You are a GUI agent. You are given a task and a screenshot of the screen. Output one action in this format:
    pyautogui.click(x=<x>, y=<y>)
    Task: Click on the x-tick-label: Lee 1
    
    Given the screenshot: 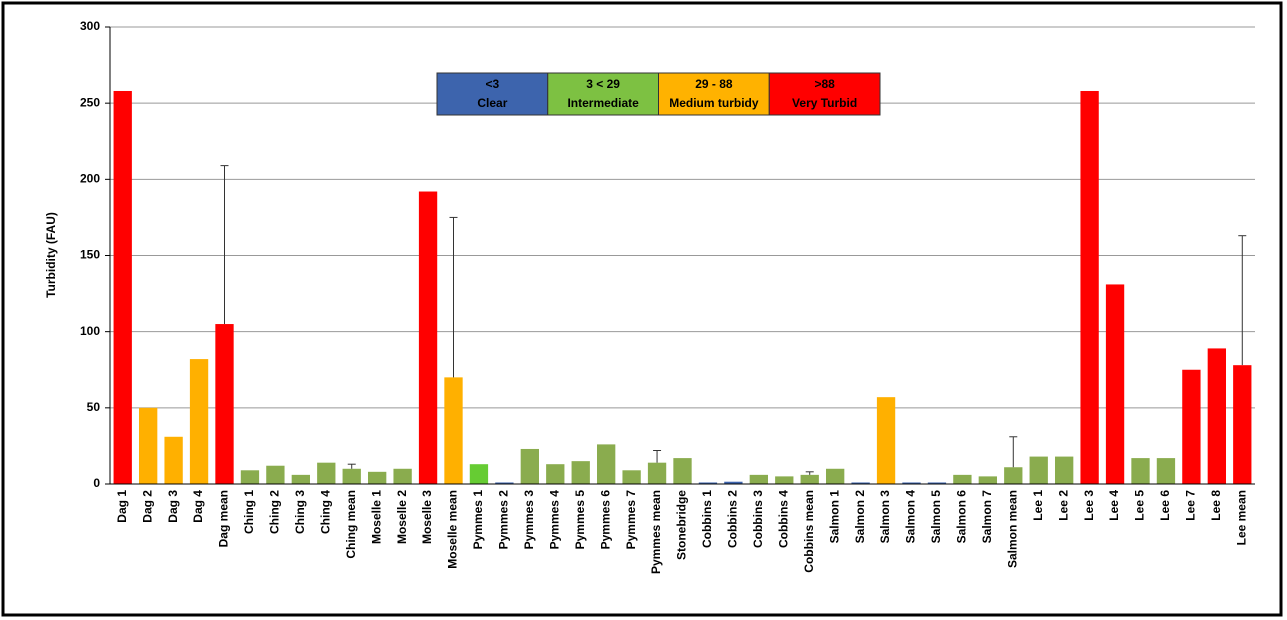 What is the action you would take?
    pyautogui.click(x=1038, y=505)
    